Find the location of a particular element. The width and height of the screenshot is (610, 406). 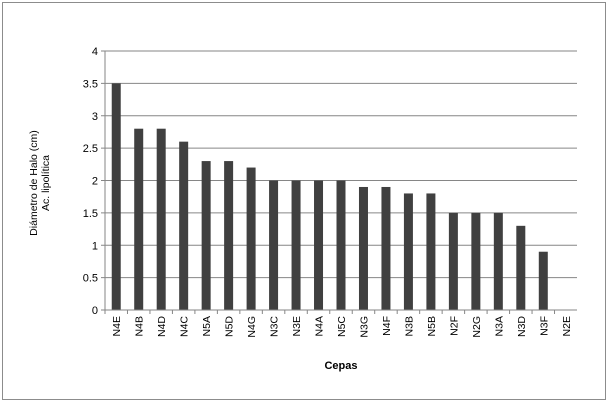

bar-n3g is located at coordinates (363, 248).